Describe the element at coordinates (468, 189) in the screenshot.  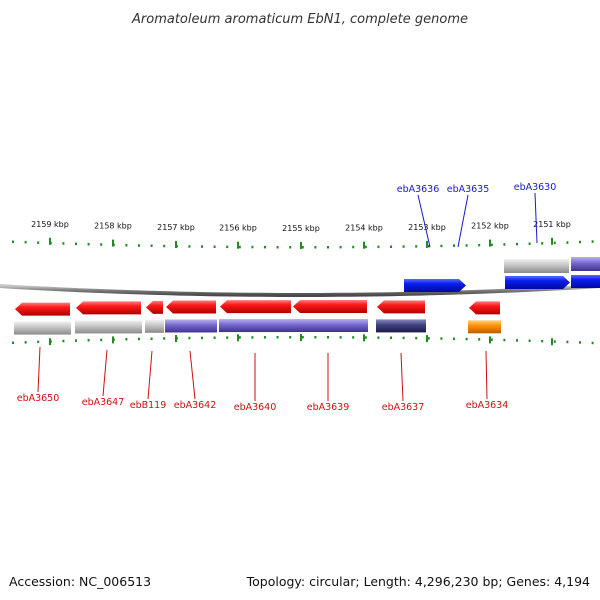
I see `gene-label-eba3635: ebA3635` at that location.